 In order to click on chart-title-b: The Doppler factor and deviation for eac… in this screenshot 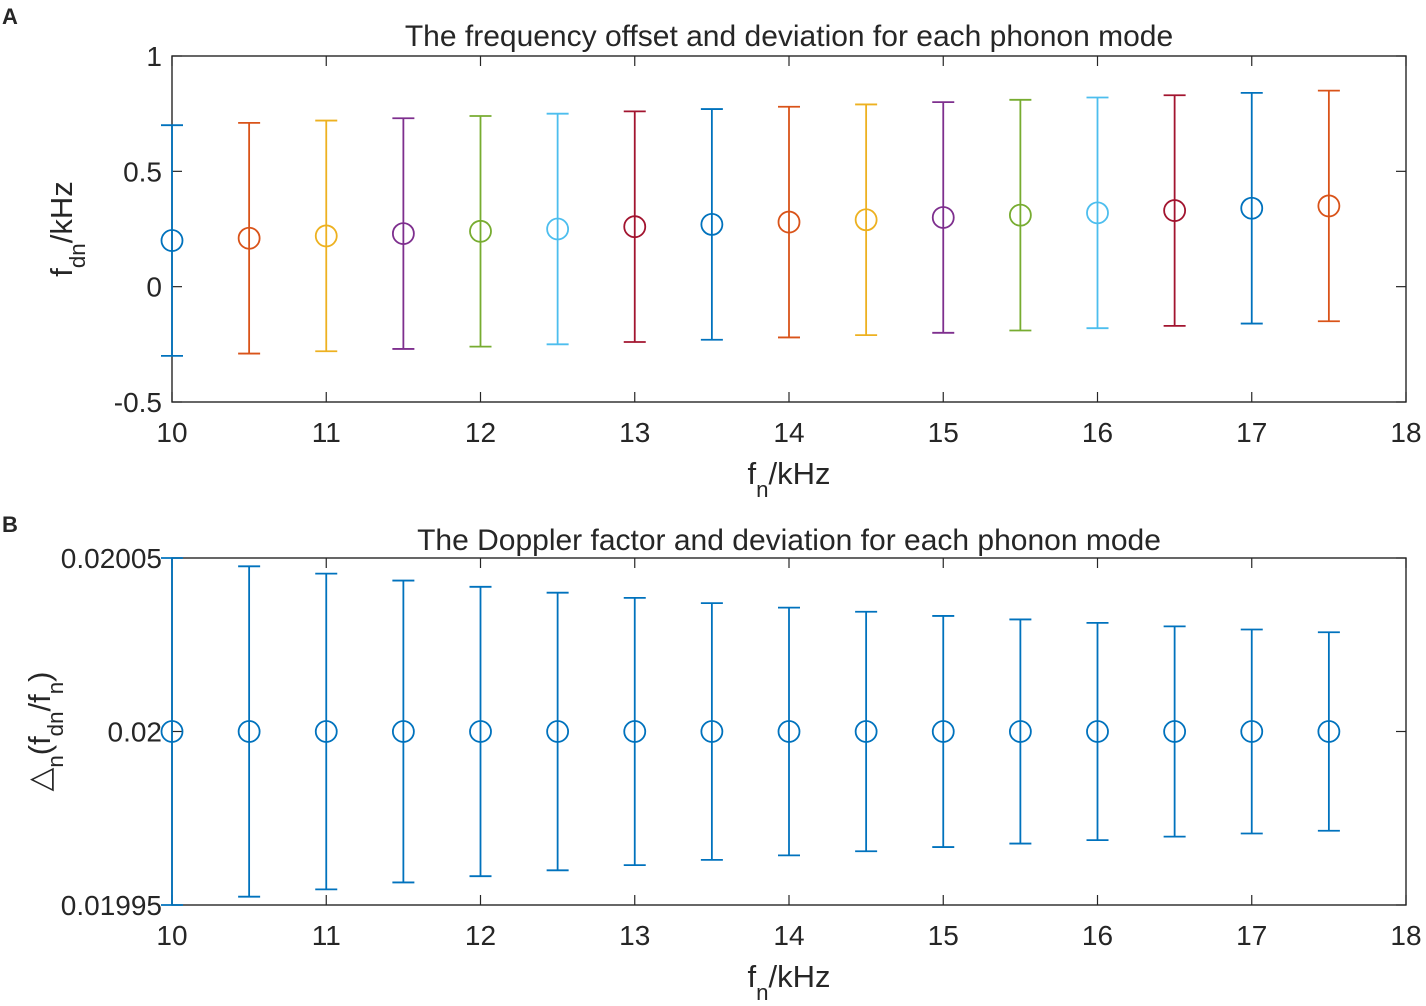, I will do `click(789, 540)`.